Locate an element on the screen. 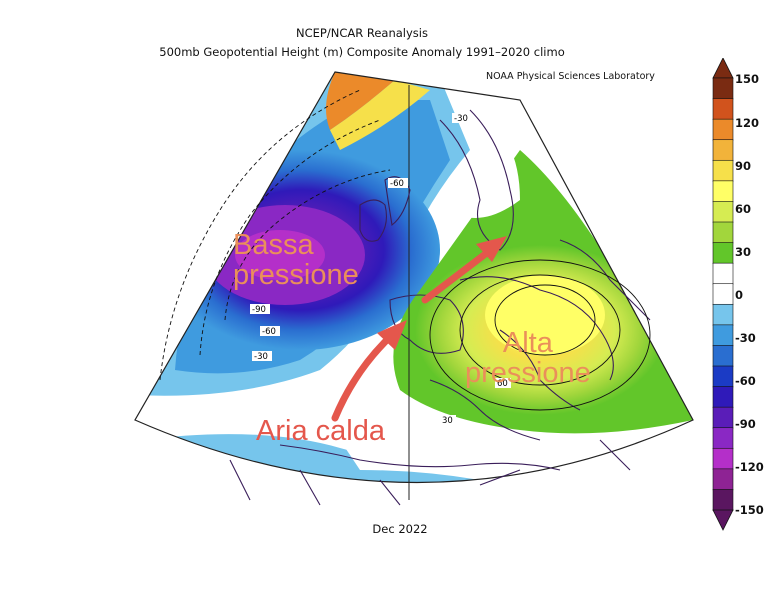 Image resolution: width=764 pixels, height=590 pixels. high-pressure-line1: Alta is located at coordinates (527, 343).